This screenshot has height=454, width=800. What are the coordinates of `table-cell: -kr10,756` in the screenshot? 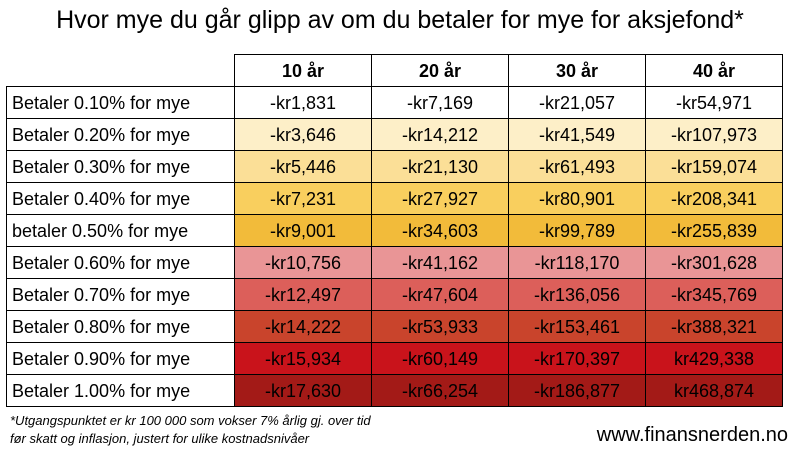 It's located at (303, 262).